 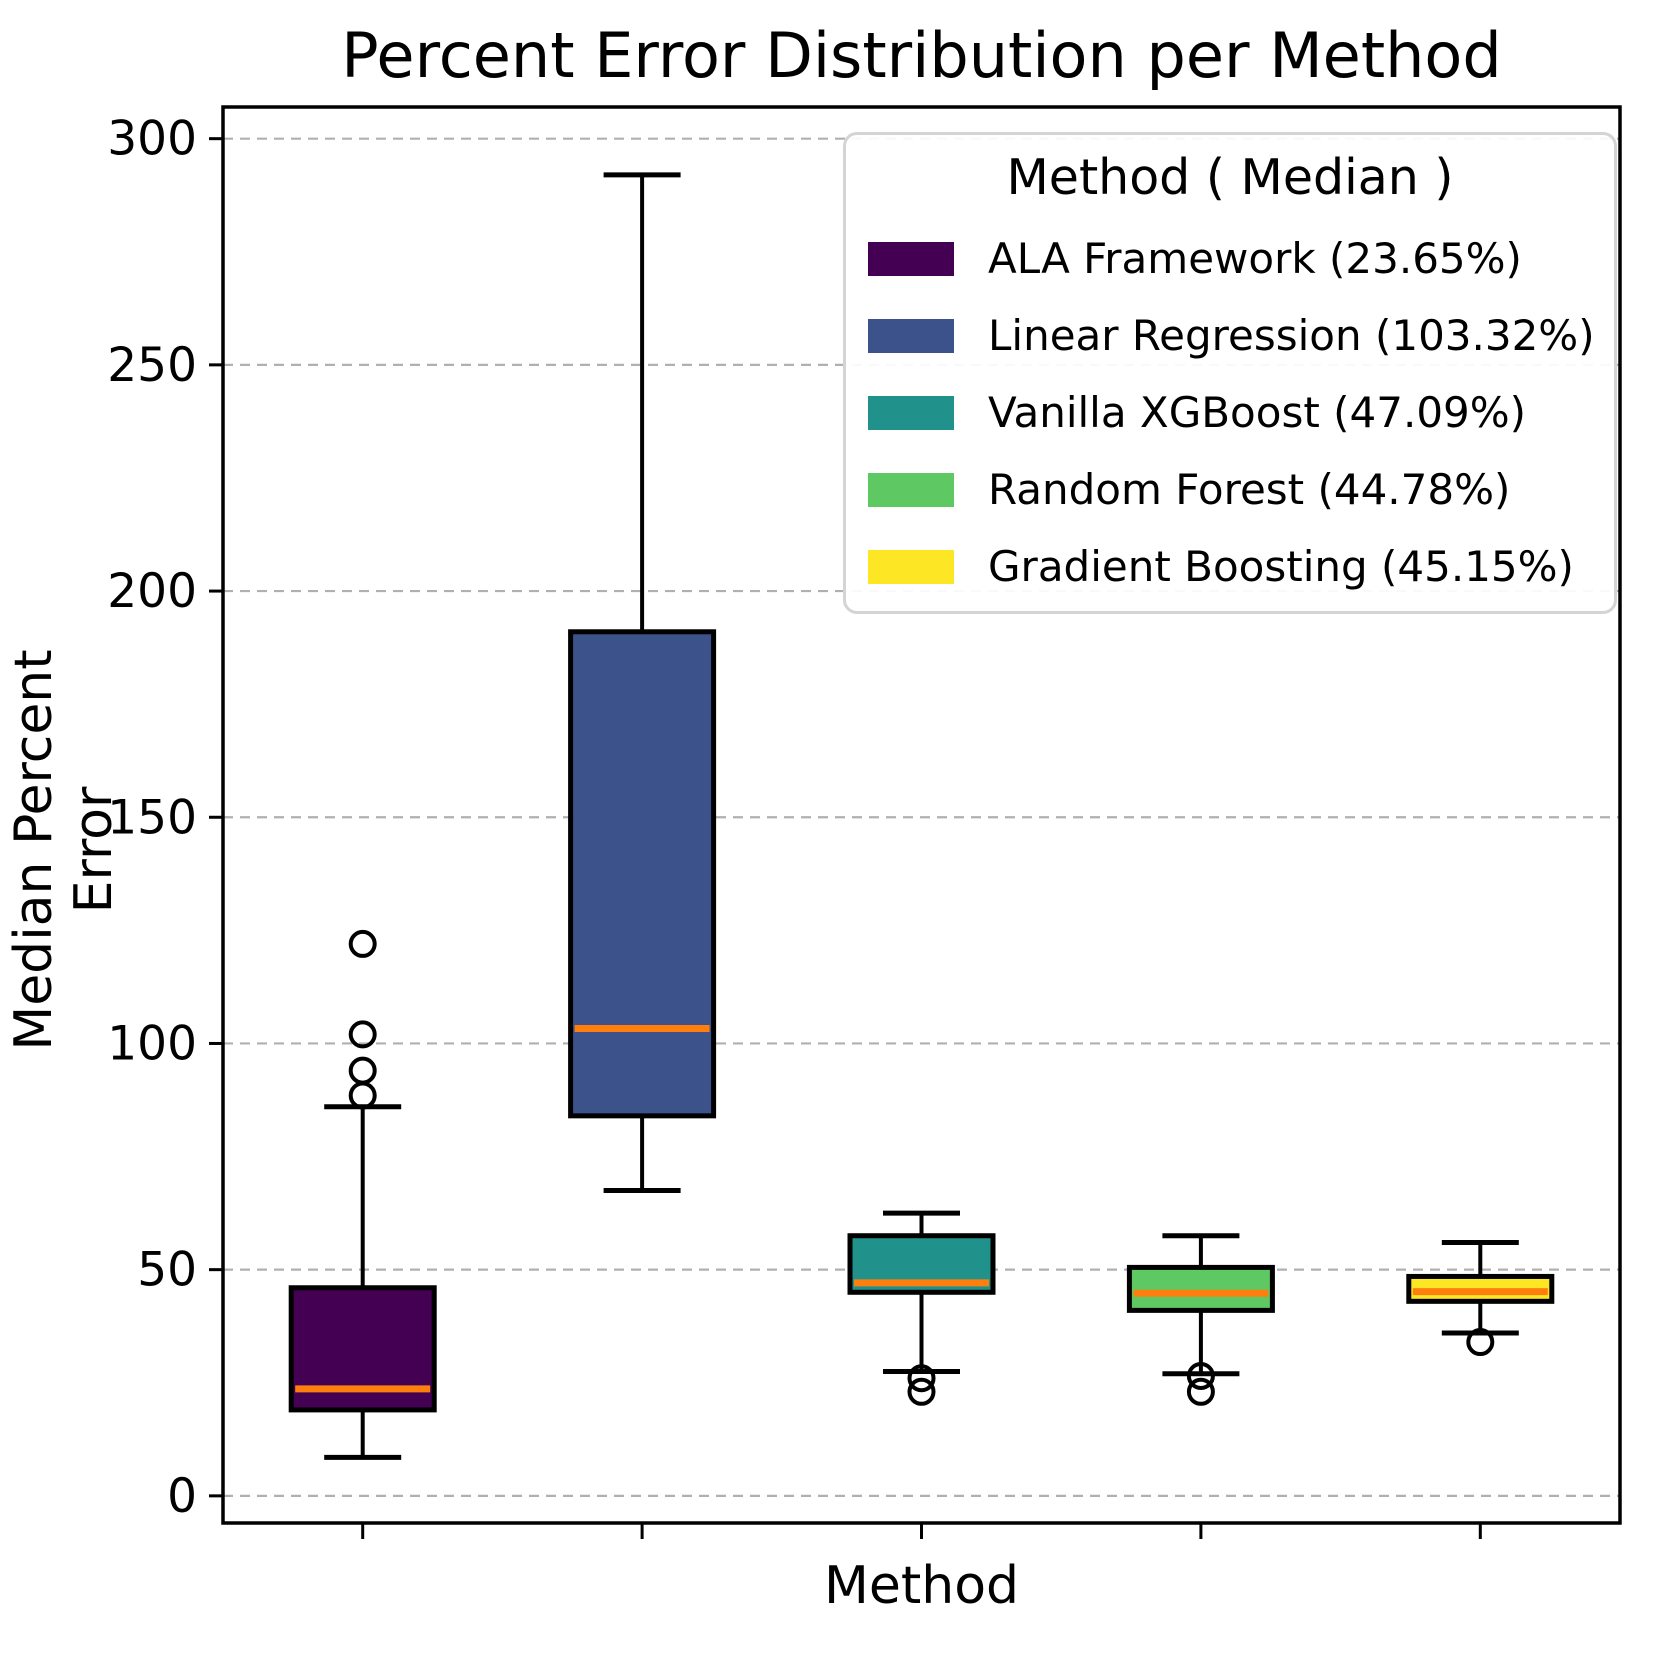 I want to click on legend-item: Random Forest (44.78%), so click(x=1230, y=489).